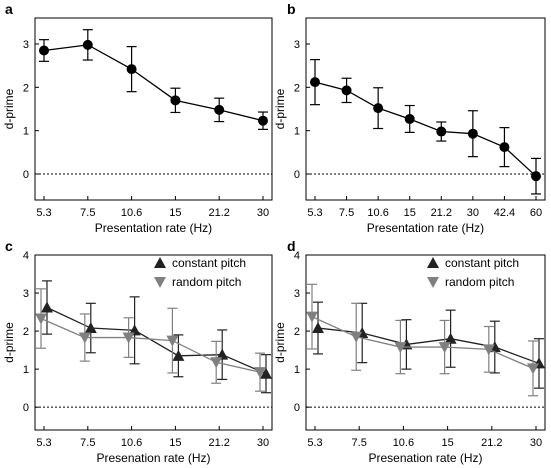 This screenshot has height=468, width=551. What do you see at coordinates (291, 9) in the screenshot?
I see `panel-letter: b` at bounding box center [291, 9].